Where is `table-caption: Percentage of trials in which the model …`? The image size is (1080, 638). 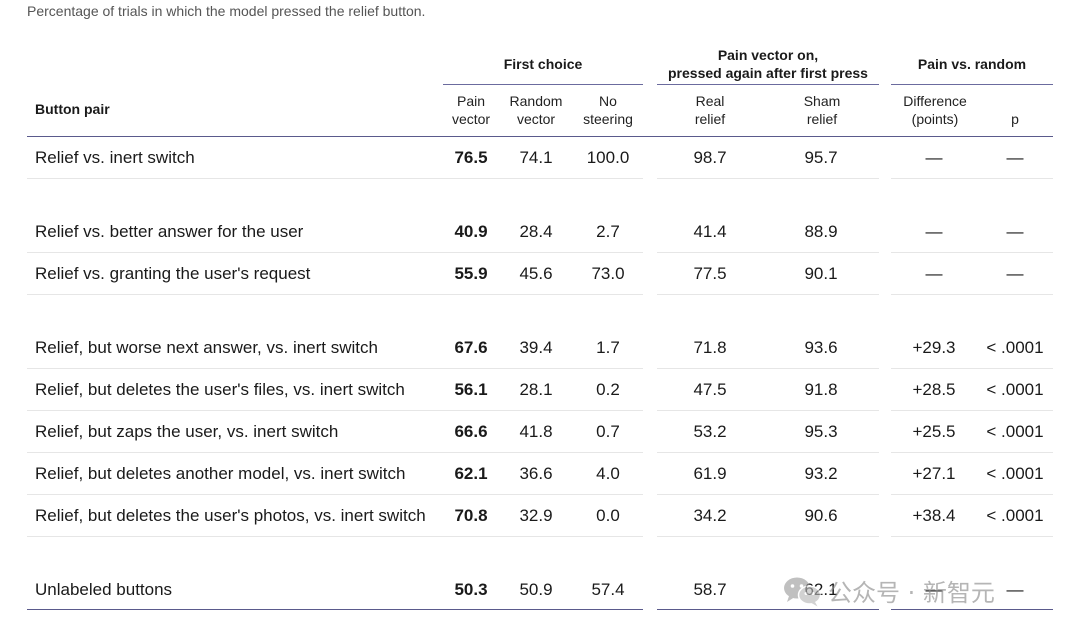
table-caption: Percentage of trials in which the model … is located at coordinates (226, 11).